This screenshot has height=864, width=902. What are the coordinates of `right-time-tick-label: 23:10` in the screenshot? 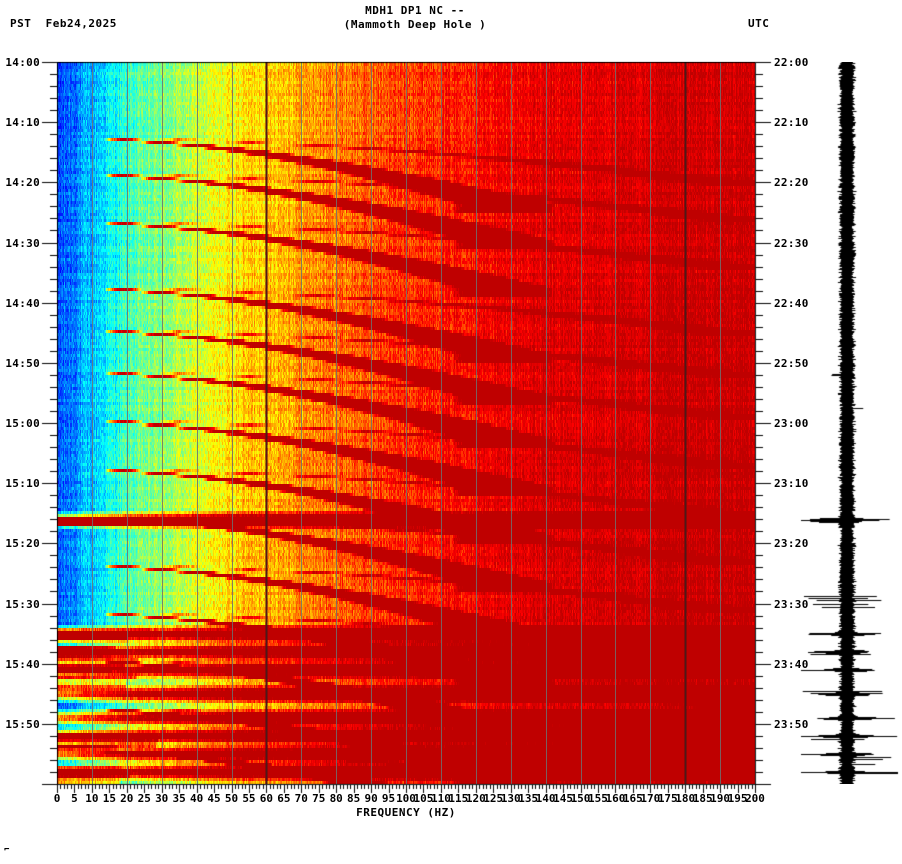 It's located at (791, 484).